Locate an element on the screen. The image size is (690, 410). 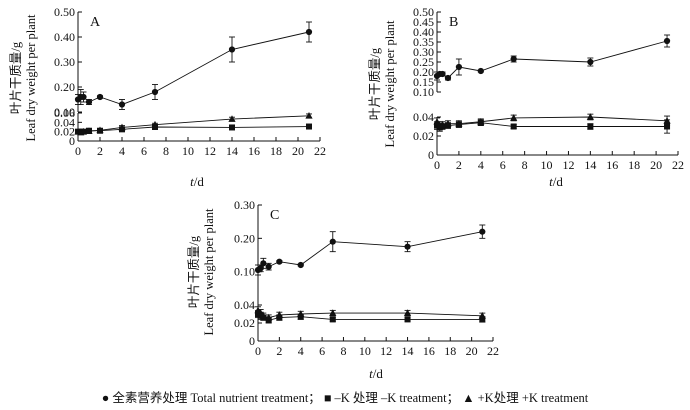
series-square is located at coordinates (552, 126).